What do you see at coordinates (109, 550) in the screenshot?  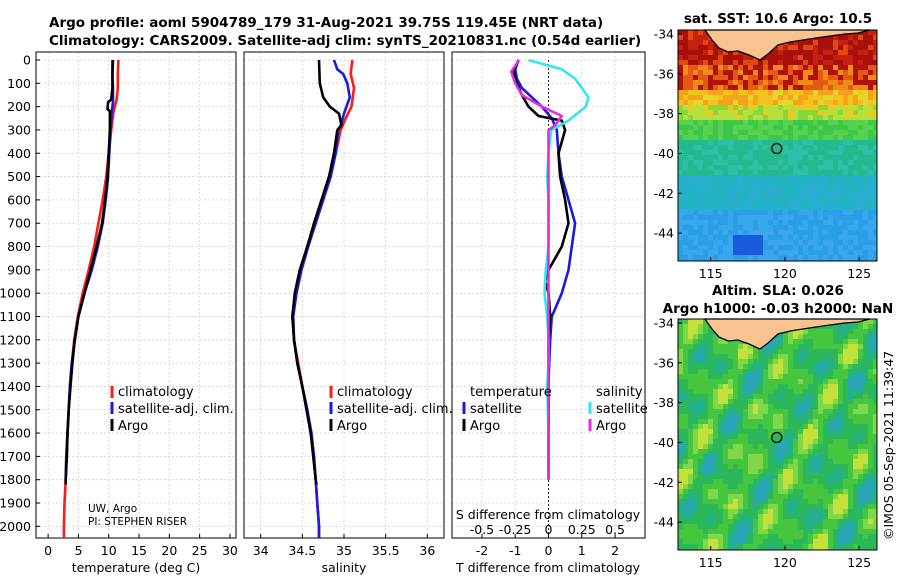 I see `x-tick-label: 10` at bounding box center [109, 550].